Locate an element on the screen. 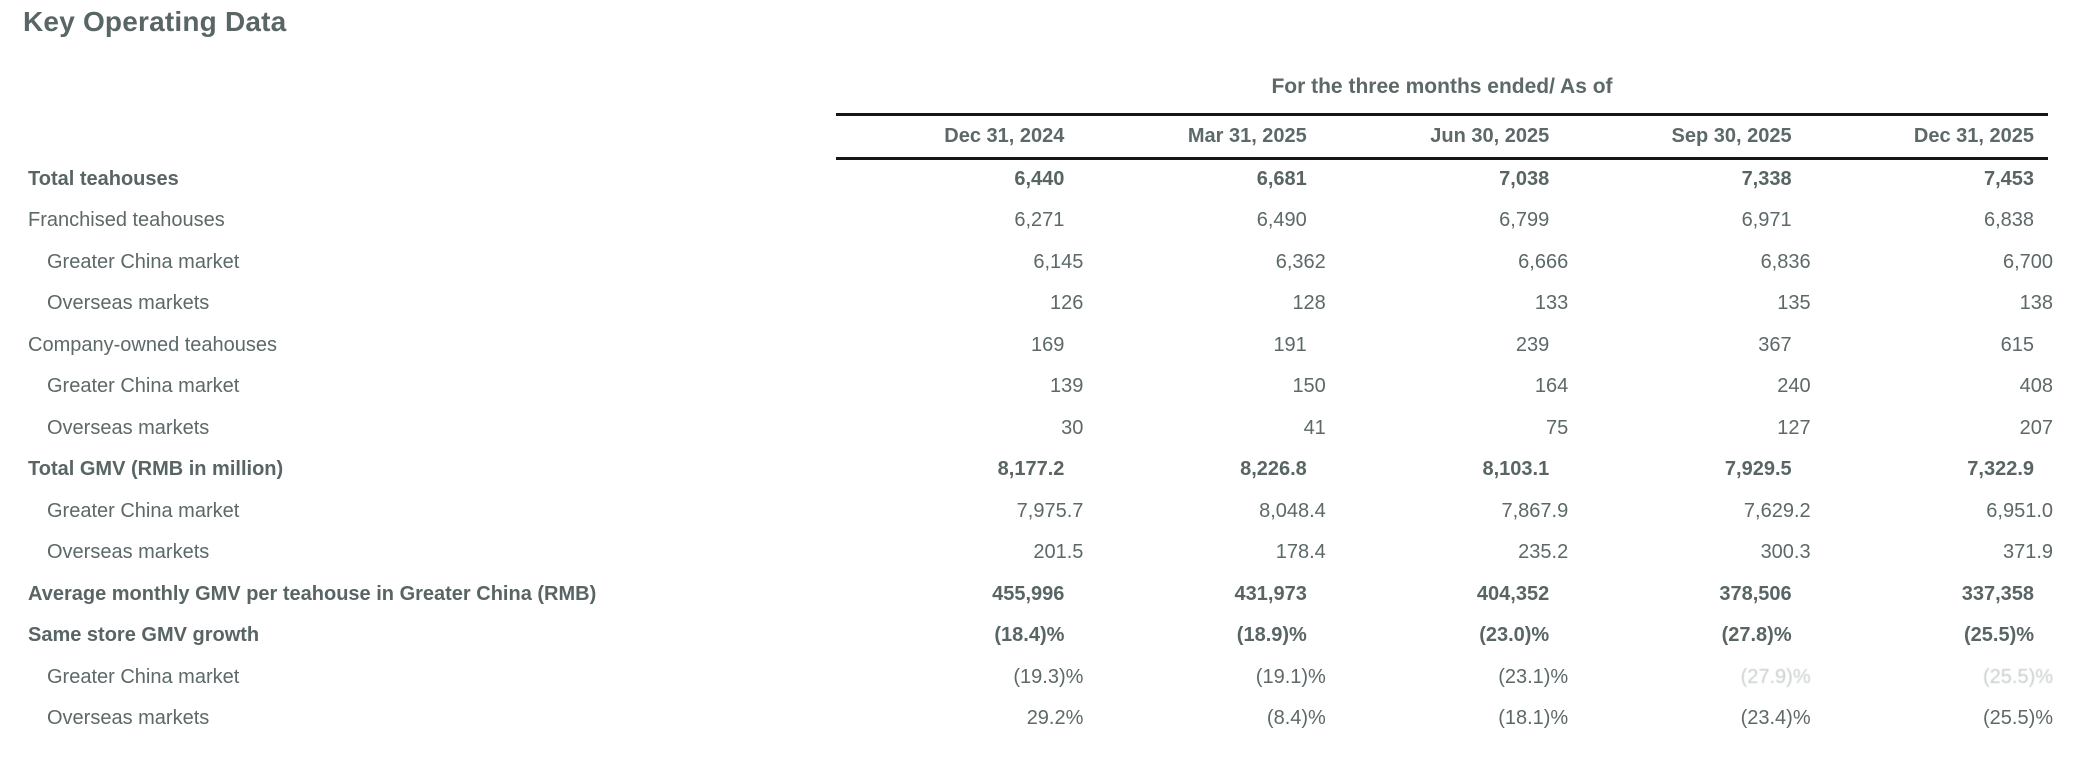 Image resolution: width=2100 pixels, height=780 pixels. row-values: 201.5 178.4 235.2 300.3 371.9 is located at coordinates (1461, 553).